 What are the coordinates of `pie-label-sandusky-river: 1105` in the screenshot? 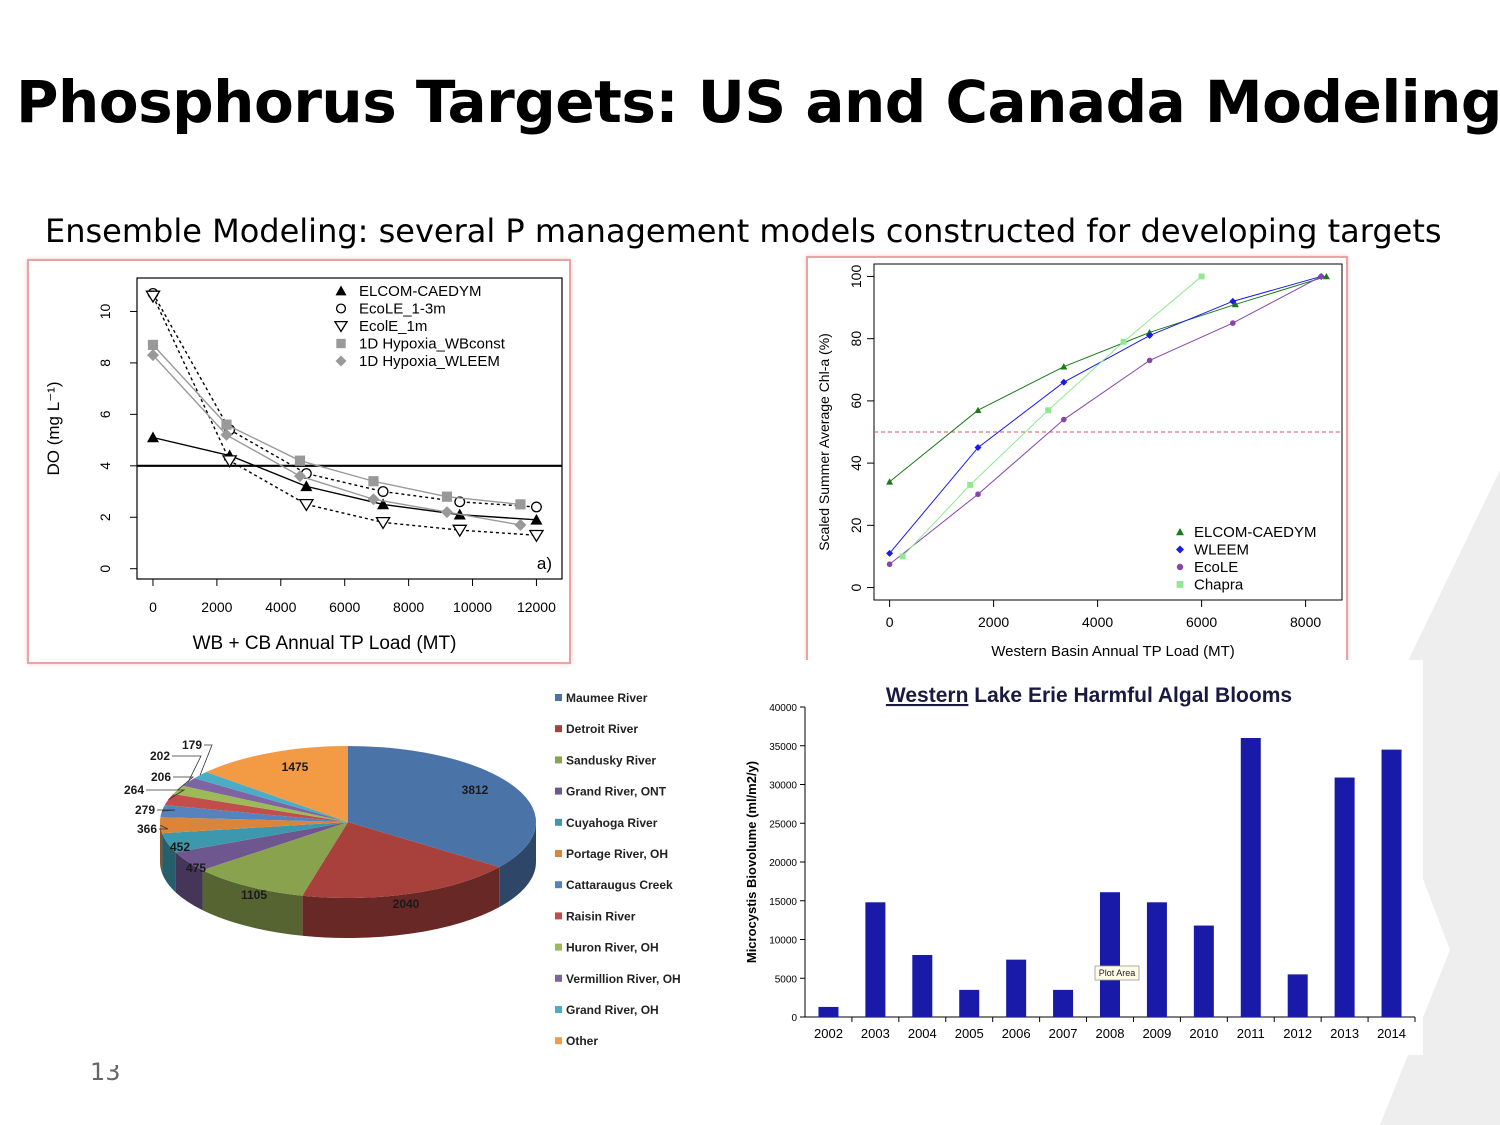 It's located at (254, 895).